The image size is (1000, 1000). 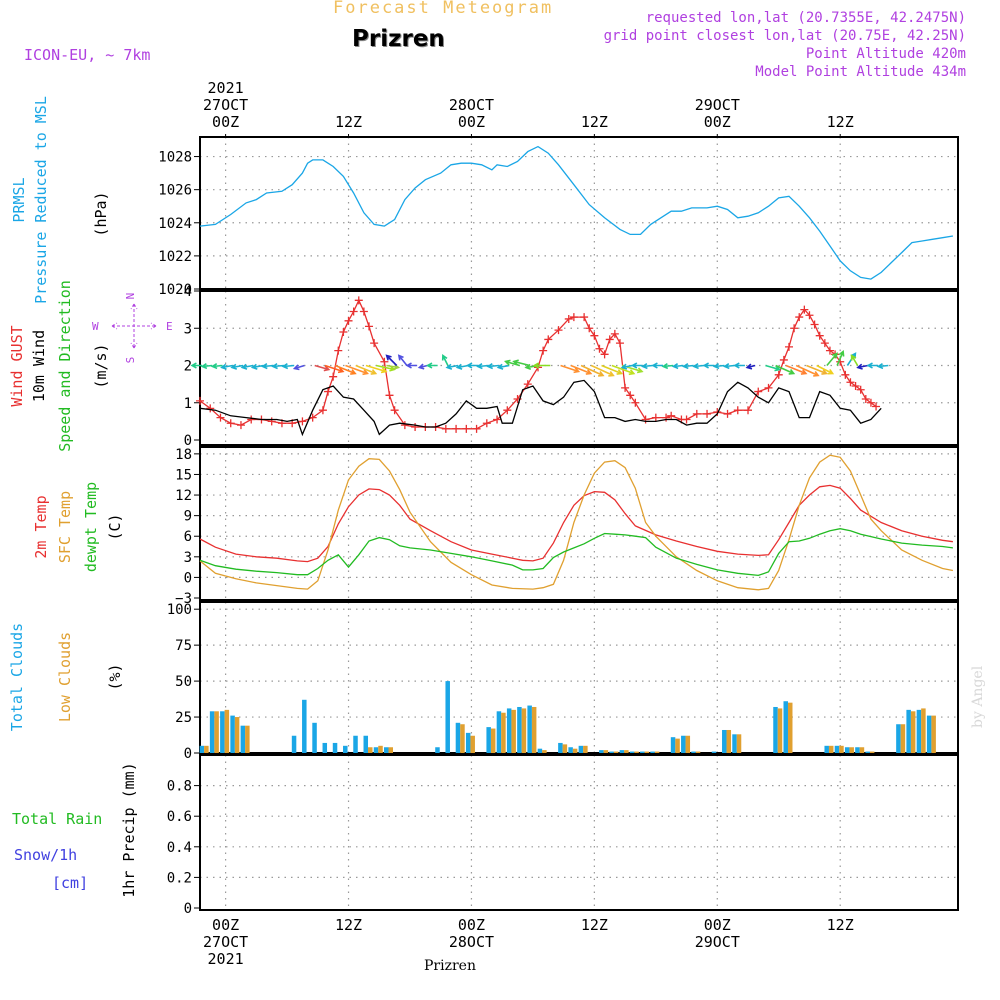 I want to click on wind-ytick-label: 0, so click(x=188, y=441).